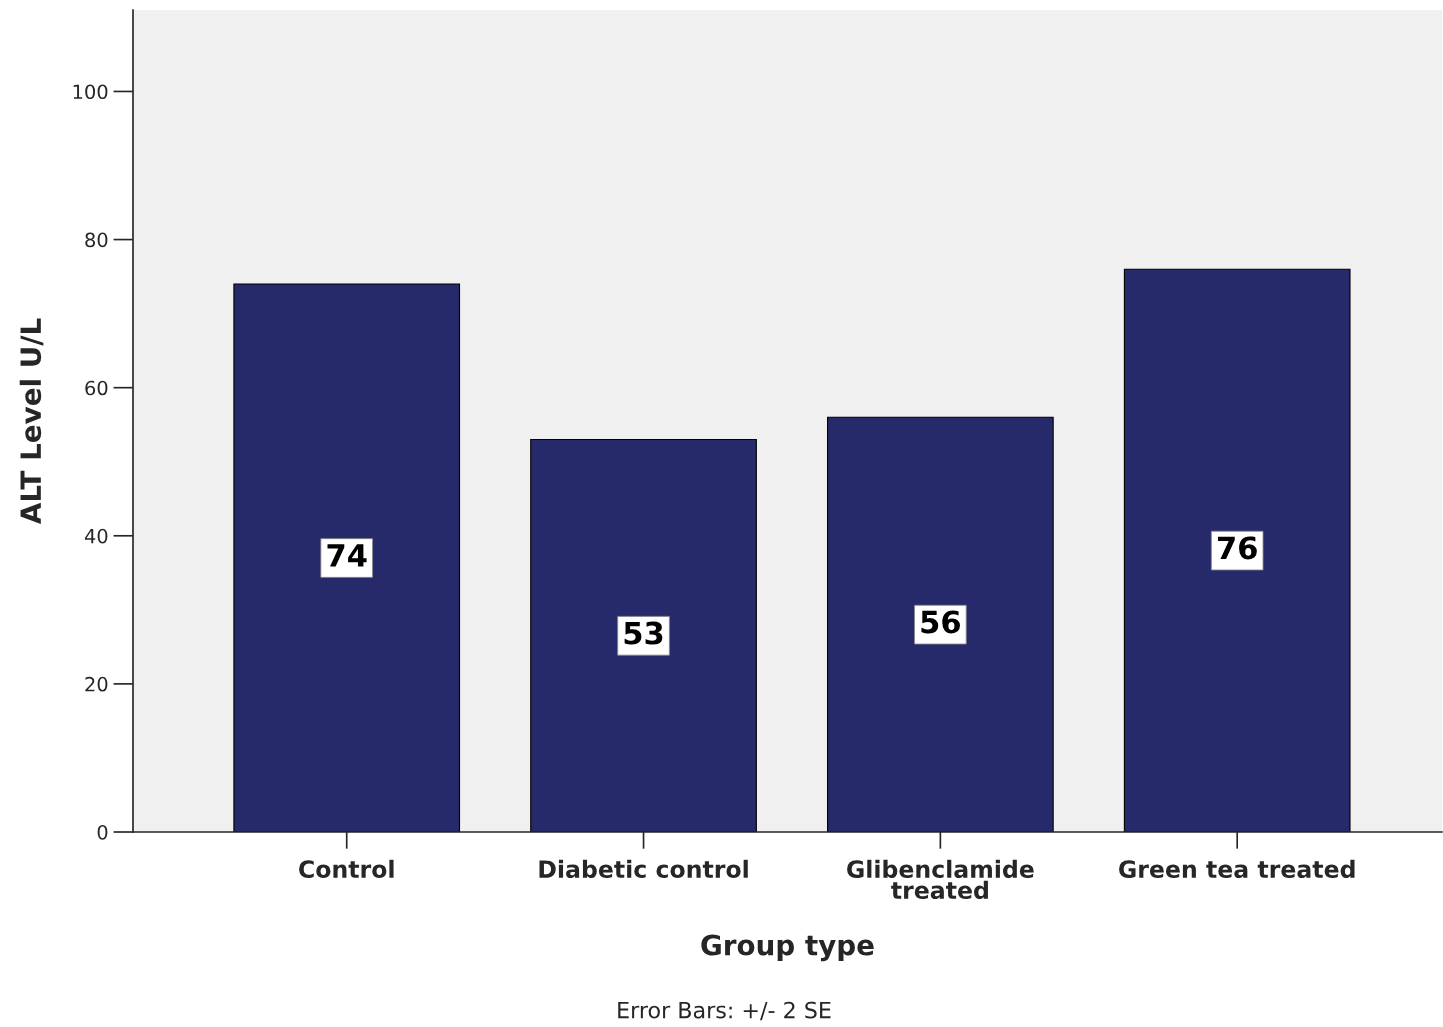  I want to click on y-tick-label: 60, so click(96, 388).